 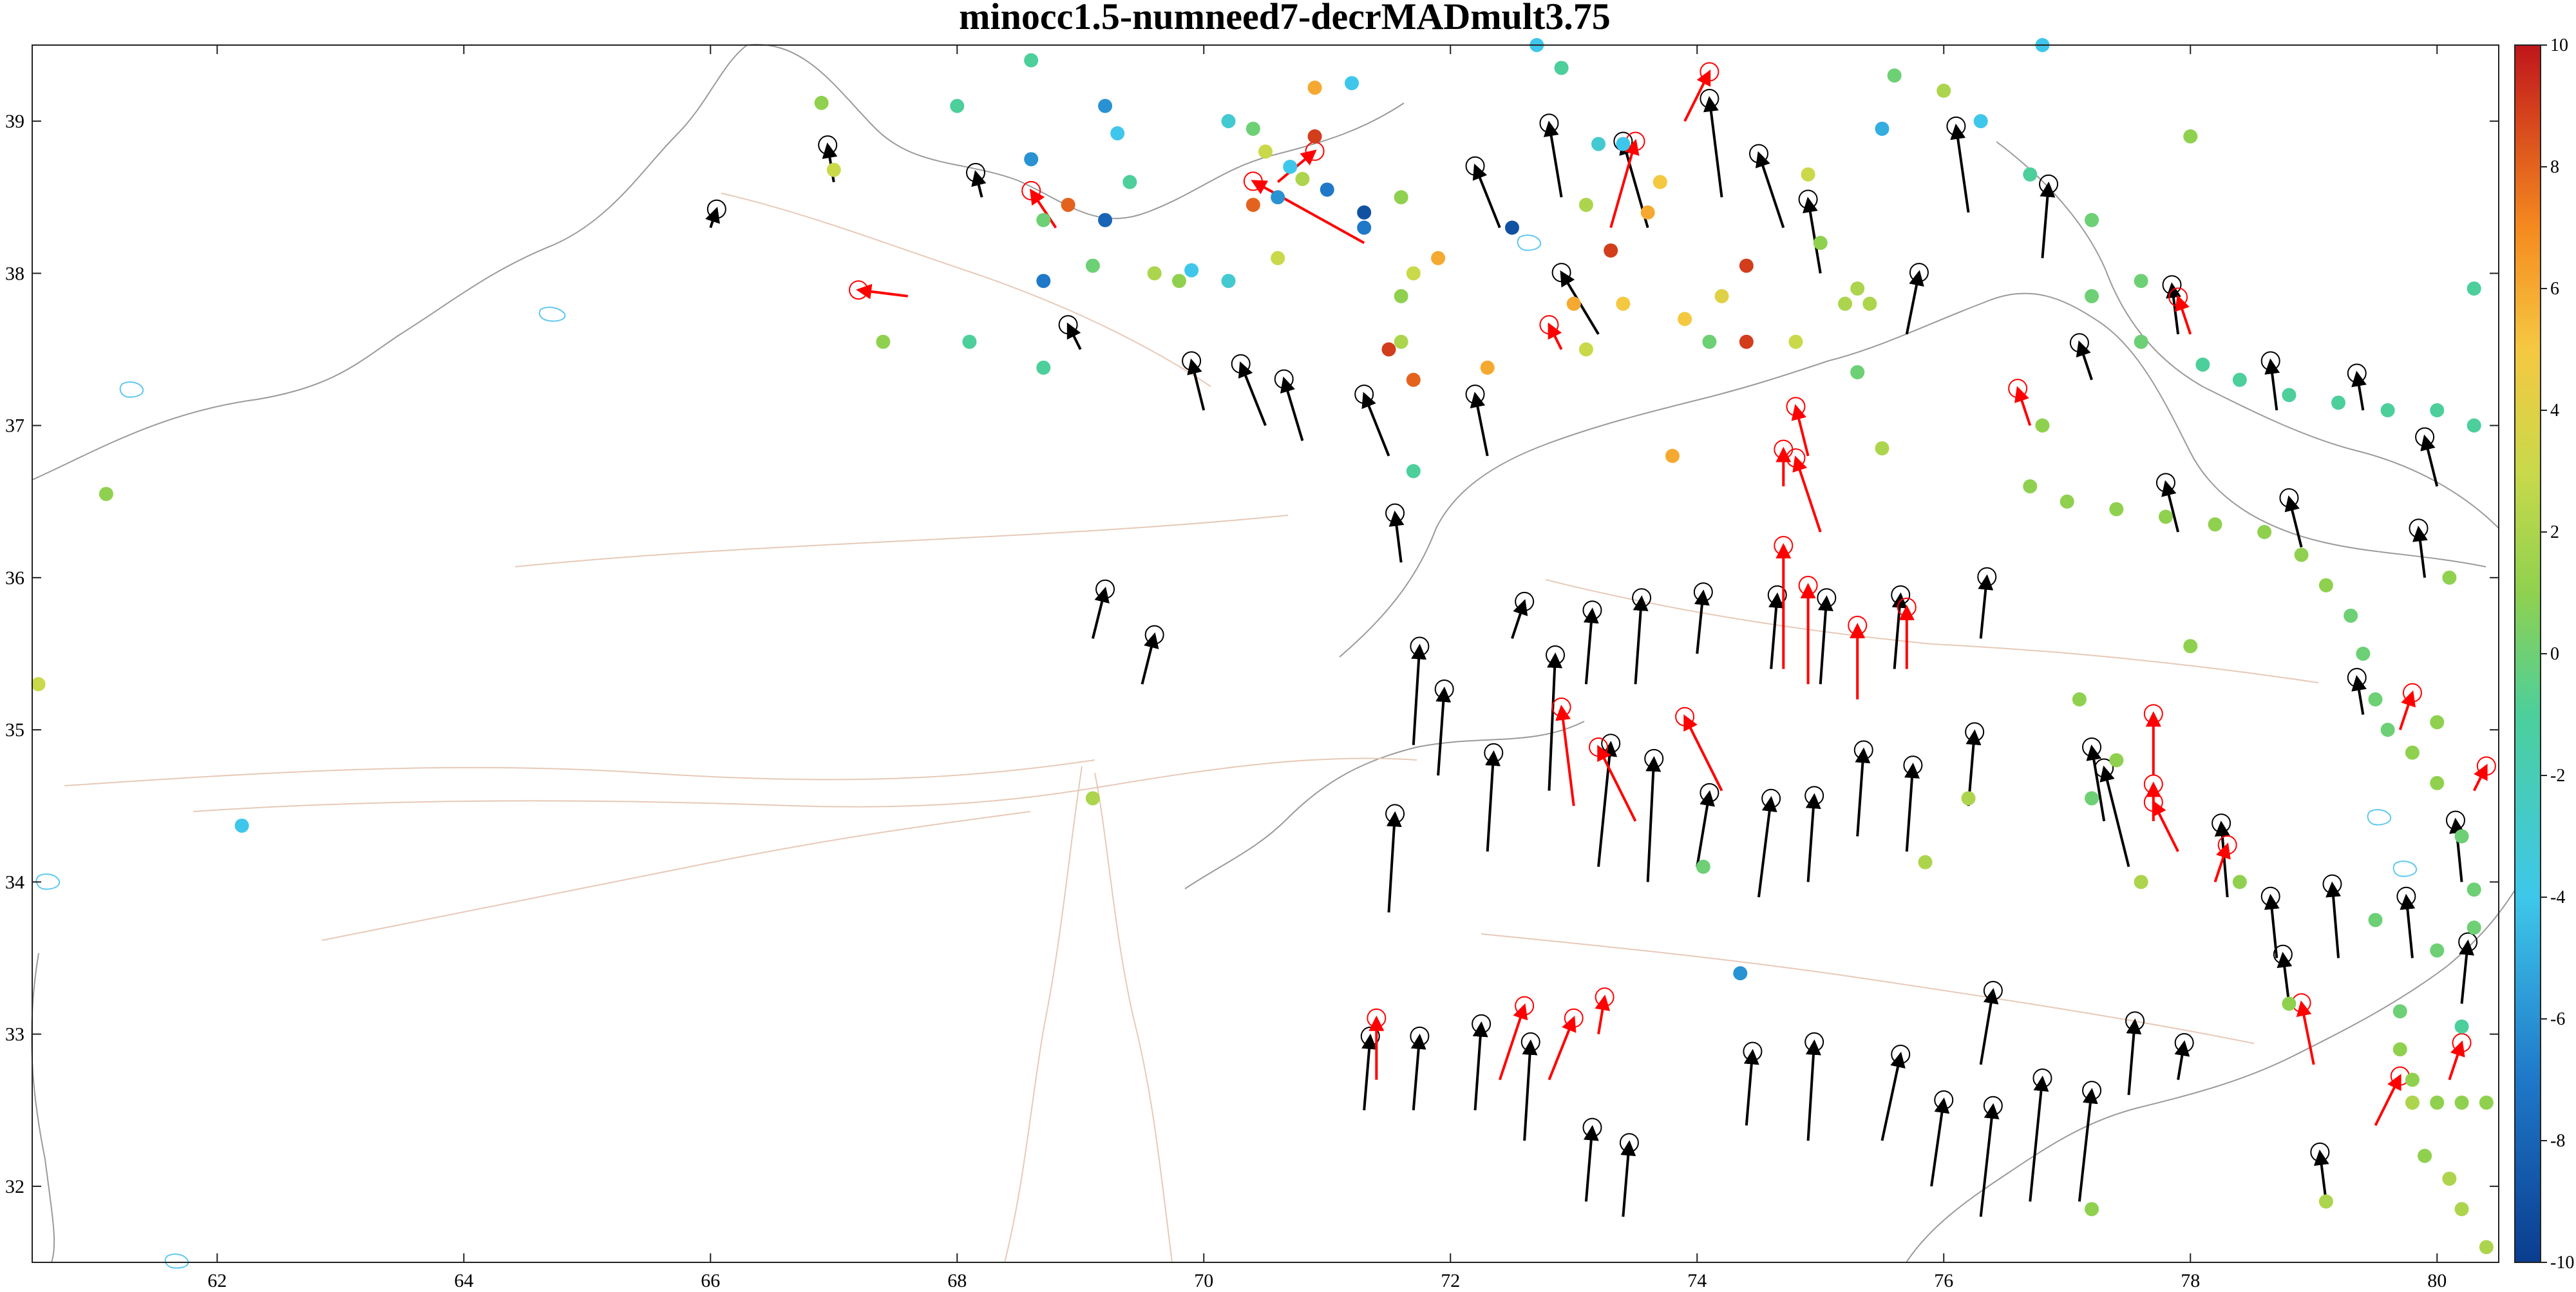 I want to click on colorbar-ticks: -10 -8 -6 -4 -2 0 2 4 6 8 10, so click(x=2557, y=654).